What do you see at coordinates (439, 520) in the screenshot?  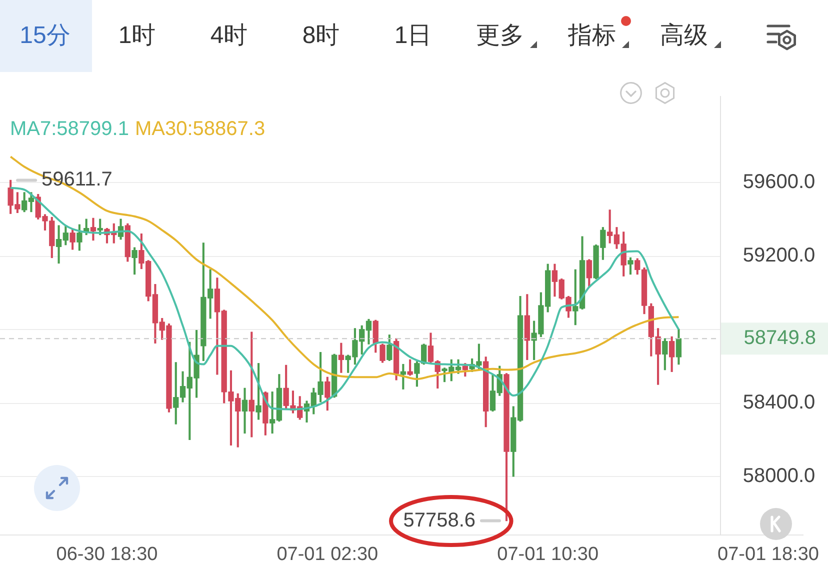 I see `annotation: 57758.6` at bounding box center [439, 520].